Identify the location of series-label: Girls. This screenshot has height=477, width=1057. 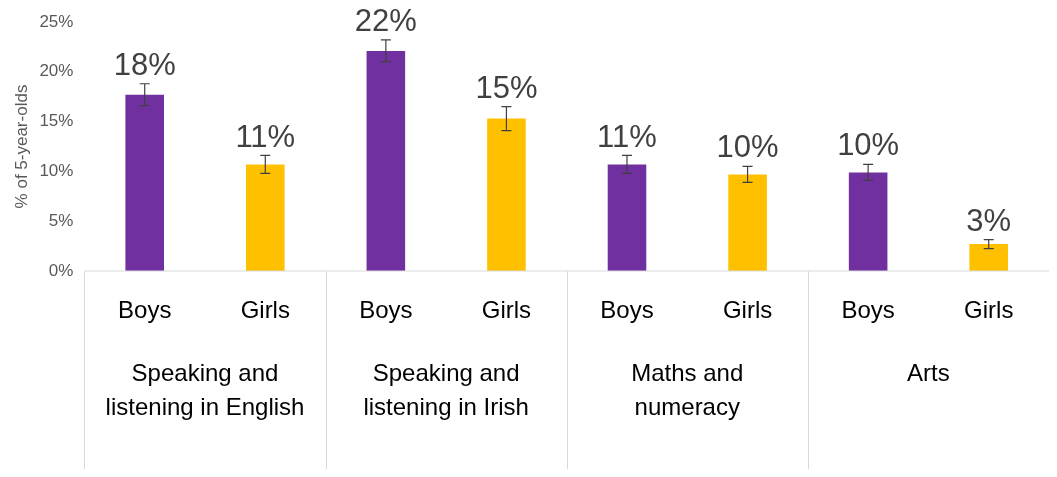
(265, 309).